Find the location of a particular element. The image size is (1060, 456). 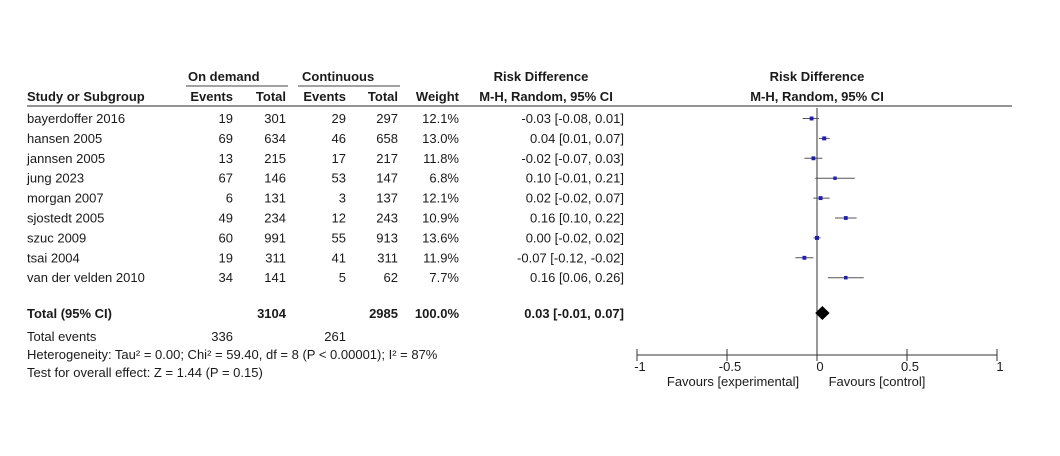

study-ci: -0.03 [-0.08, 0.01] is located at coordinates (572, 118).